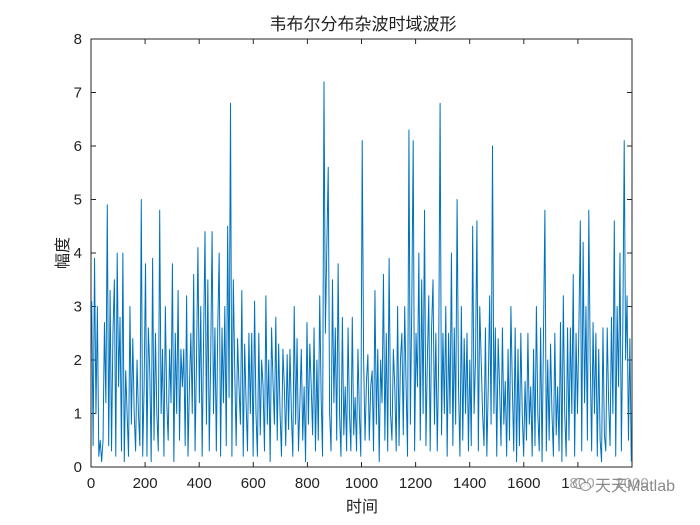 The height and width of the screenshot is (525, 700). I want to click on y-tick-label: 2, so click(78, 360).